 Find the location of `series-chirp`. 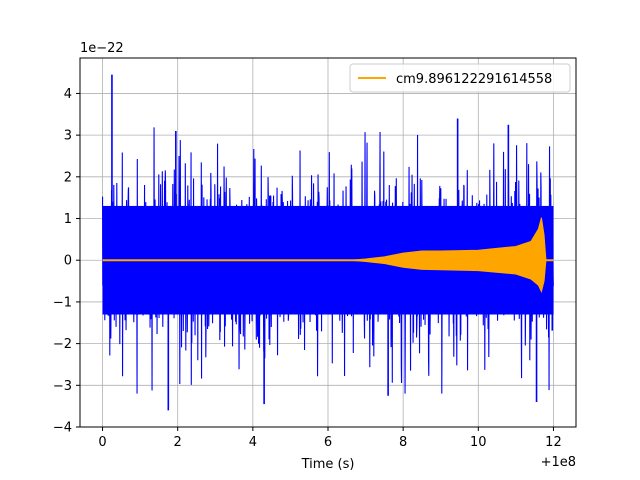

series-chirp is located at coordinates (328, 255).